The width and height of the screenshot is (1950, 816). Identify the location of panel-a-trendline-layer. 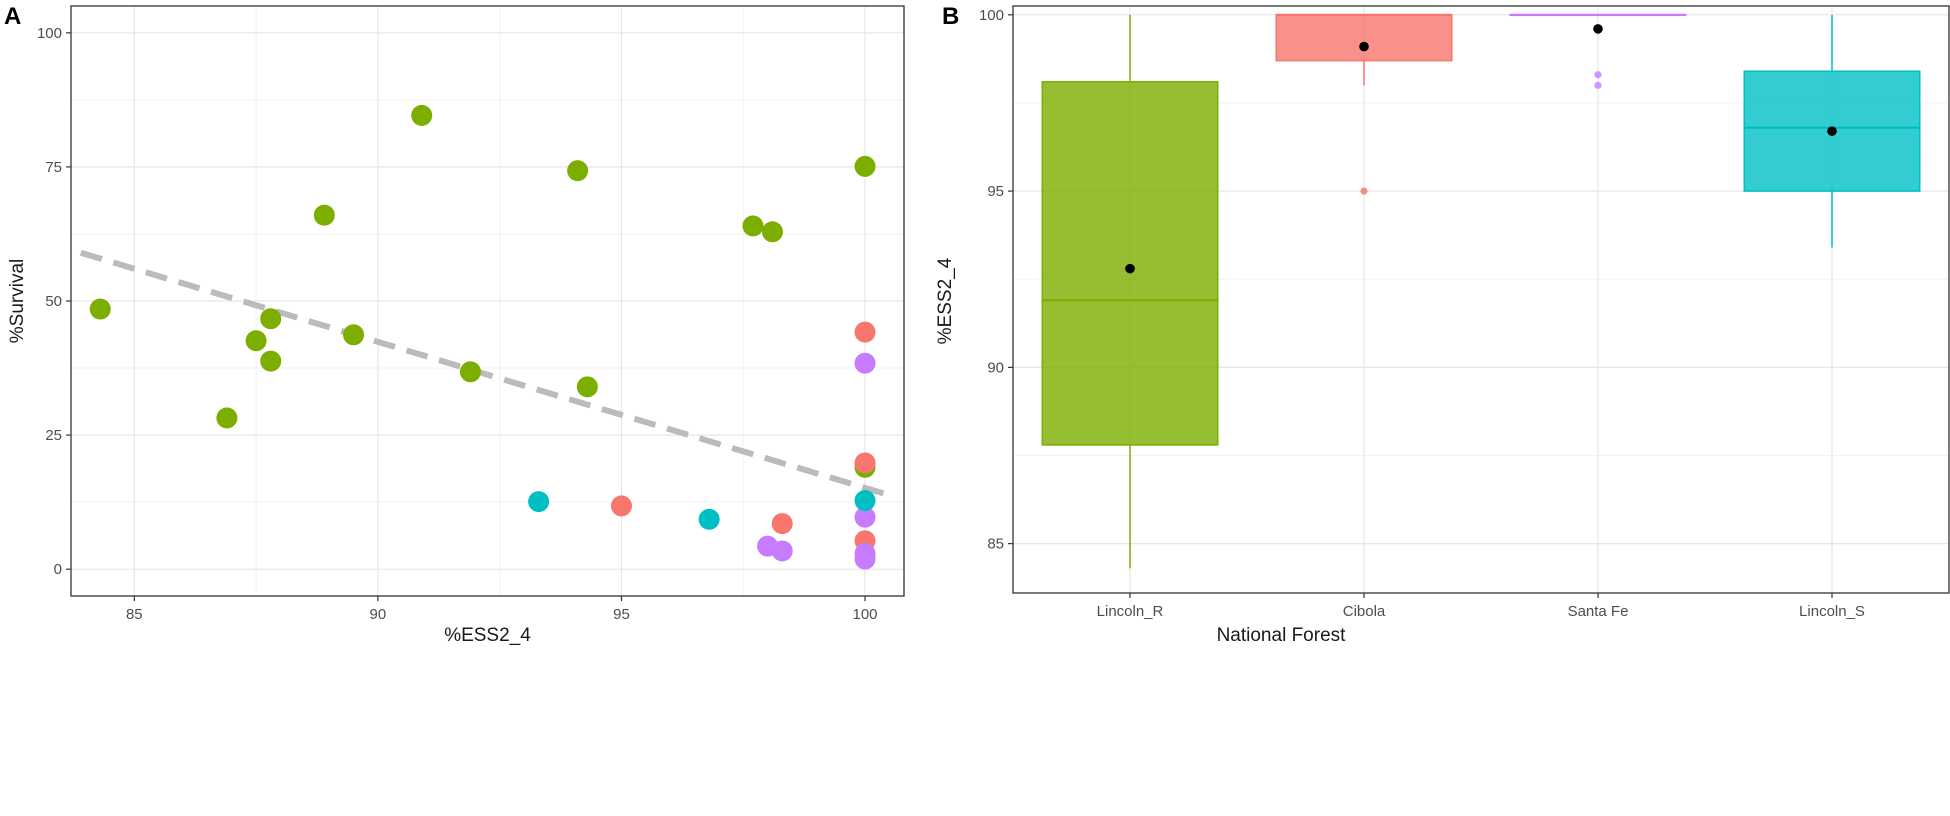
(485, 374).